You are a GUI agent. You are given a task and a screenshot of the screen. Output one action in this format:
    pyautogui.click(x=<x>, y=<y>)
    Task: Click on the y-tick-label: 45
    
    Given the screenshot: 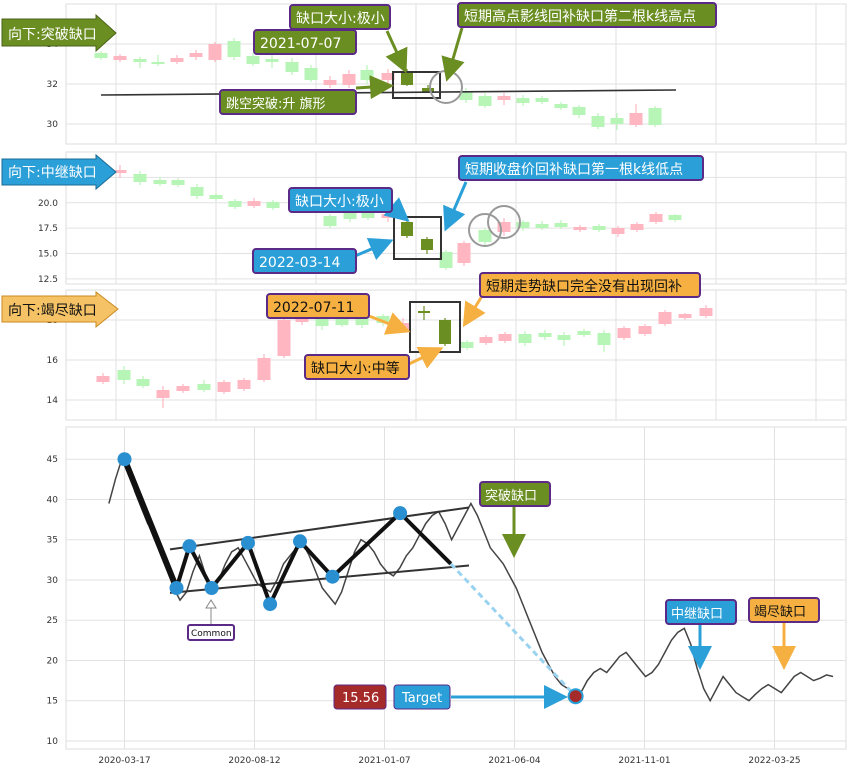 What is the action you would take?
    pyautogui.click(x=52, y=460)
    